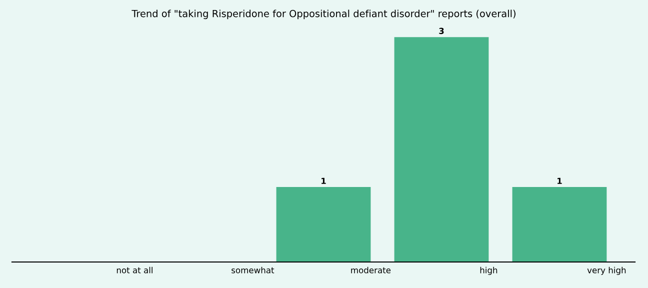 The height and width of the screenshot is (288, 648). What do you see at coordinates (324, 15) in the screenshot?
I see `chart-title: Trend of "taking Risperidone for Oppositional defiant disorder" reports (overall)` at bounding box center [324, 15].